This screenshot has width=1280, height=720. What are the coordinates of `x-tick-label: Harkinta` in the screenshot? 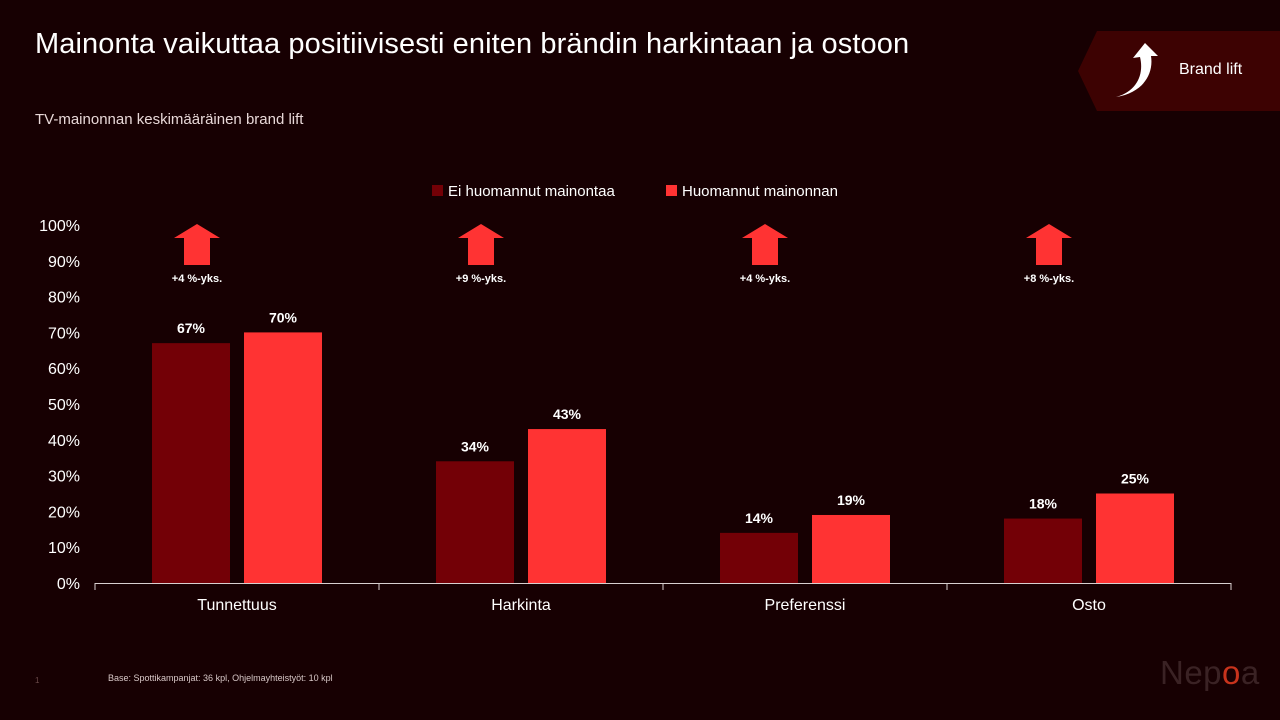 It's located at (521, 605).